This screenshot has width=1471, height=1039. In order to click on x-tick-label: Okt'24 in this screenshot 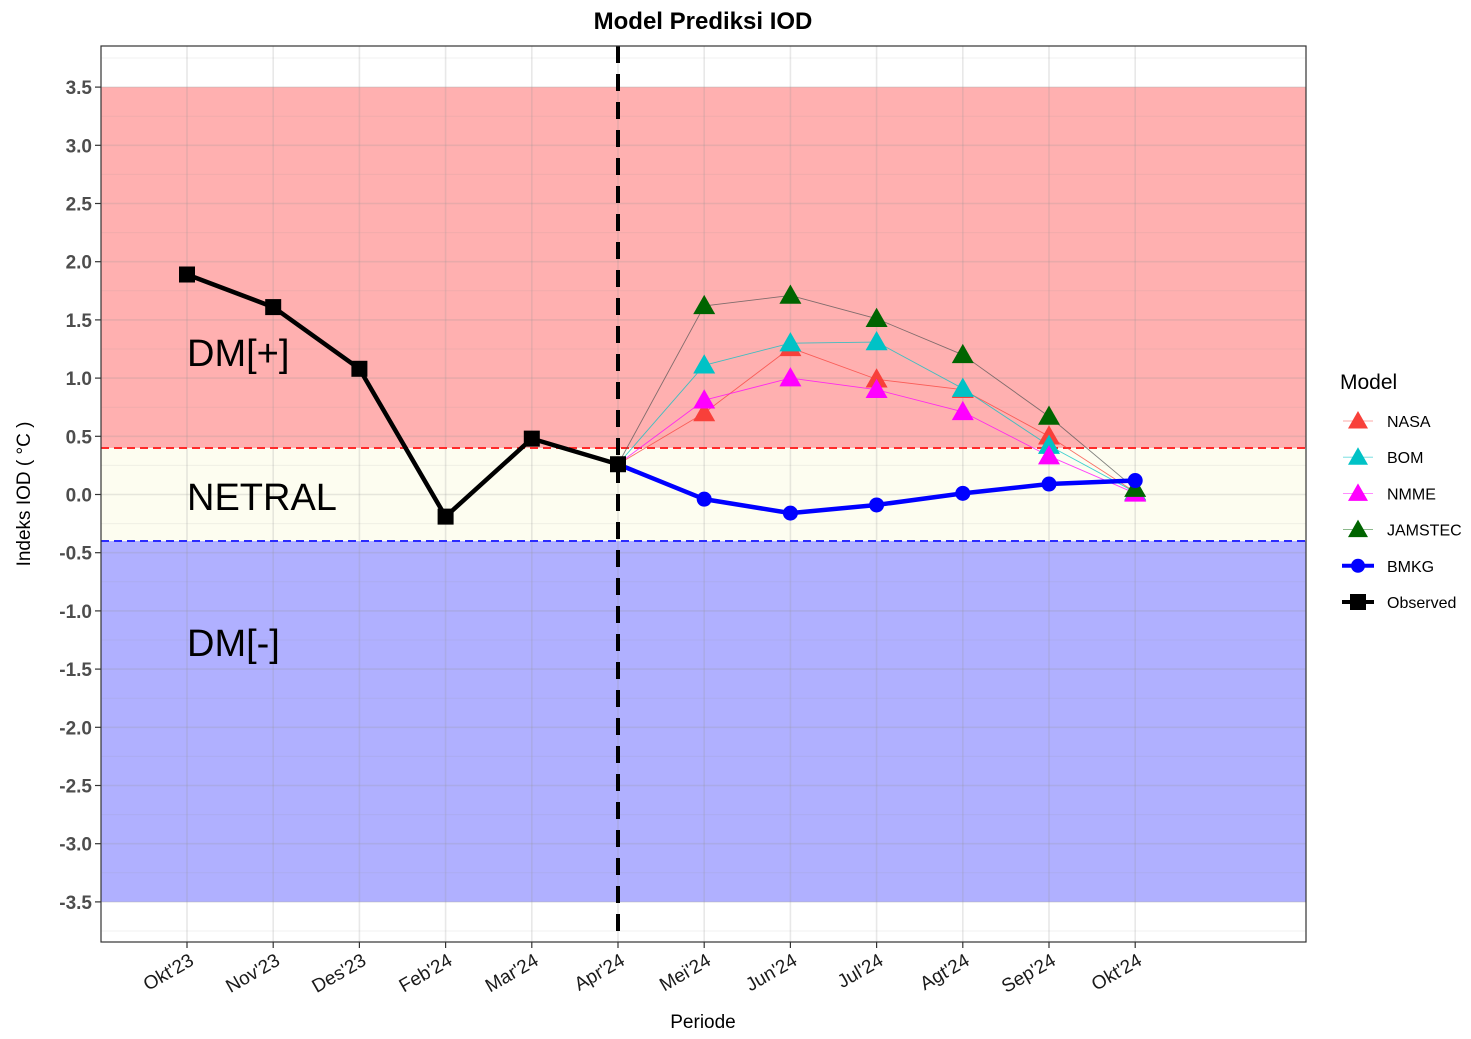, I will do `click(1117, 973)`.